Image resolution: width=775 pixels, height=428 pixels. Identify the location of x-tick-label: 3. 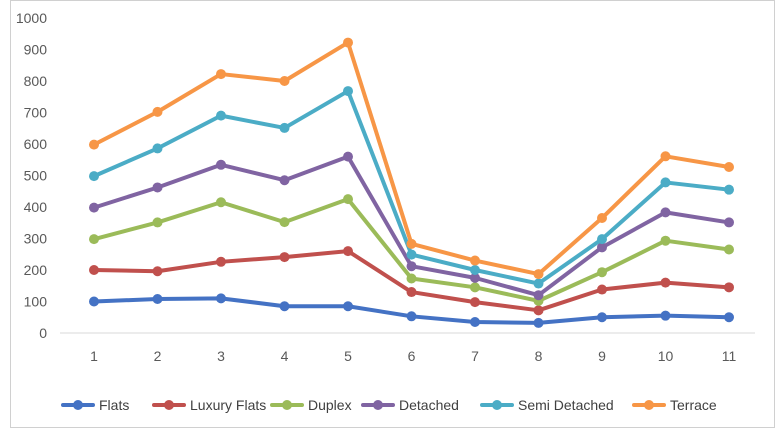
(221, 356).